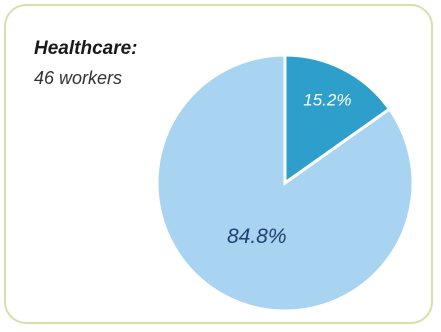 This screenshot has height=332, width=441. What do you see at coordinates (257, 236) in the screenshot?
I see `pie-slice-label-2: 84.8%` at bounding box center [257, 236].